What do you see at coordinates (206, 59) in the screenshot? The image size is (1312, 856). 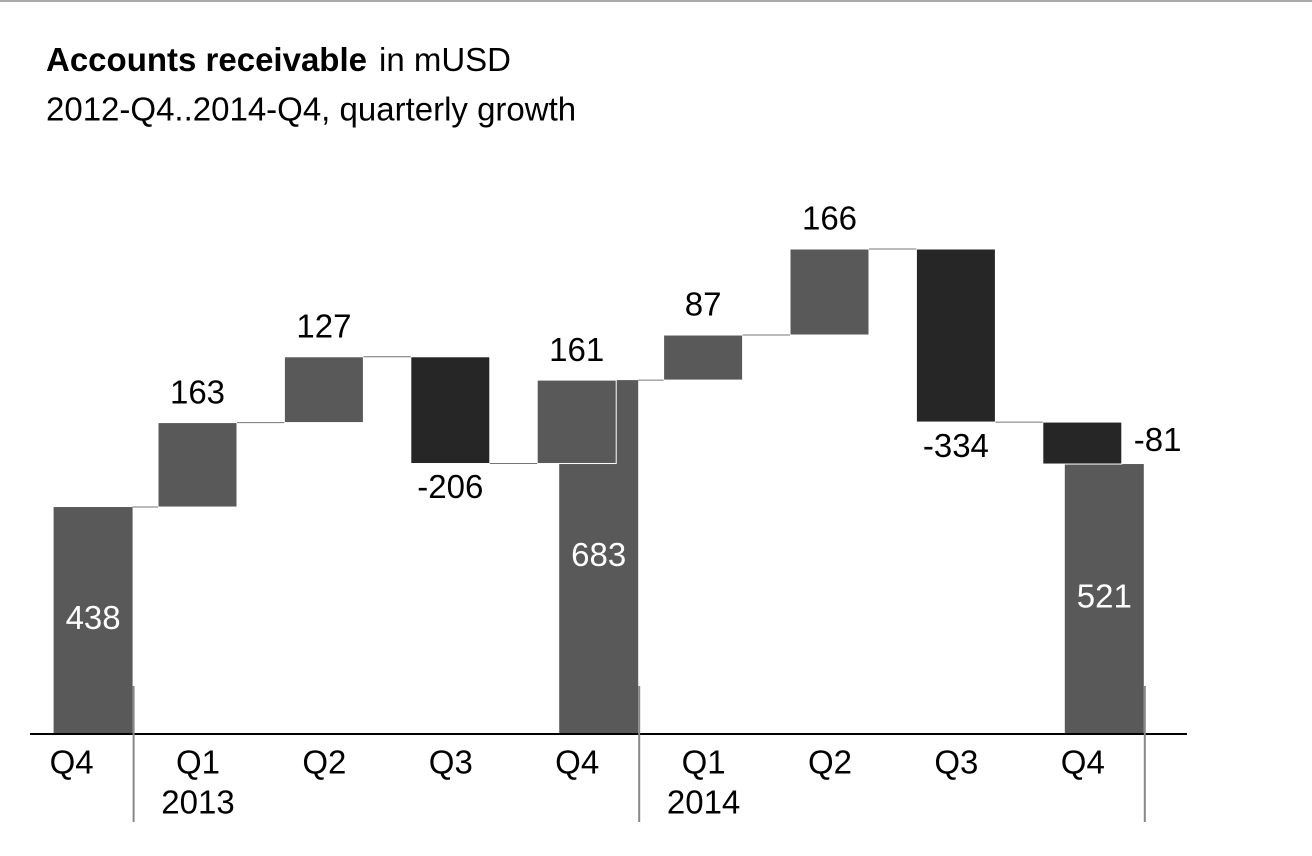 I see `title-main: Accounts receivable` at bounding box center [206, 59].